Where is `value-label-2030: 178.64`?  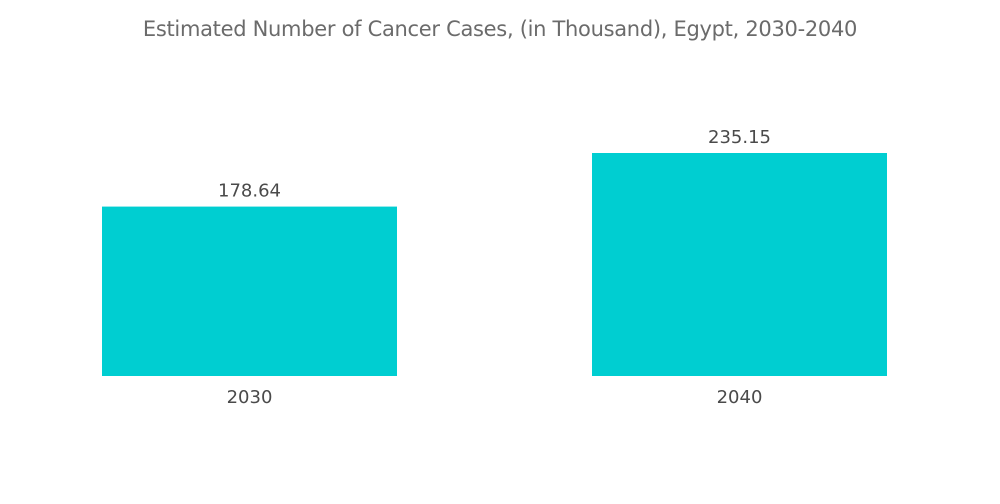
value-label-2030: 178.64 is located at coordinates (249, 191).